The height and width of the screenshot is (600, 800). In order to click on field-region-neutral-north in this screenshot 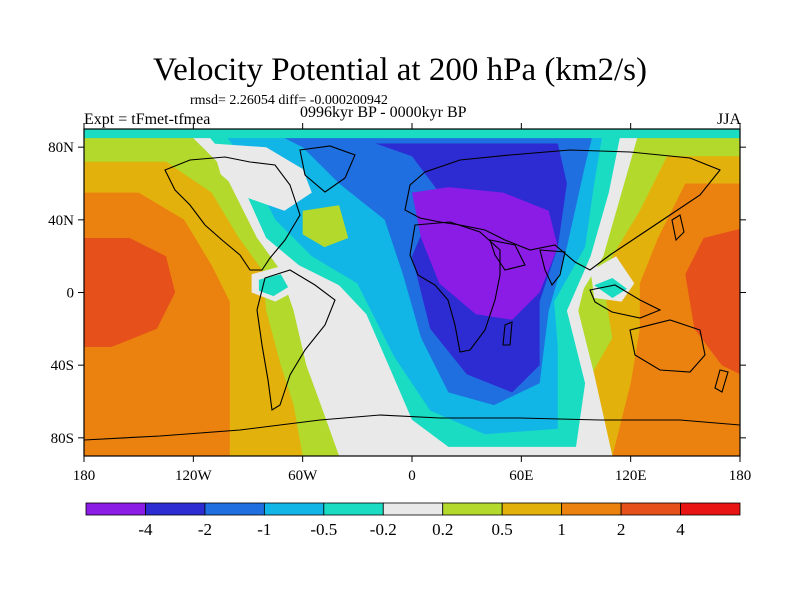, I will do `click(261, 177)`.